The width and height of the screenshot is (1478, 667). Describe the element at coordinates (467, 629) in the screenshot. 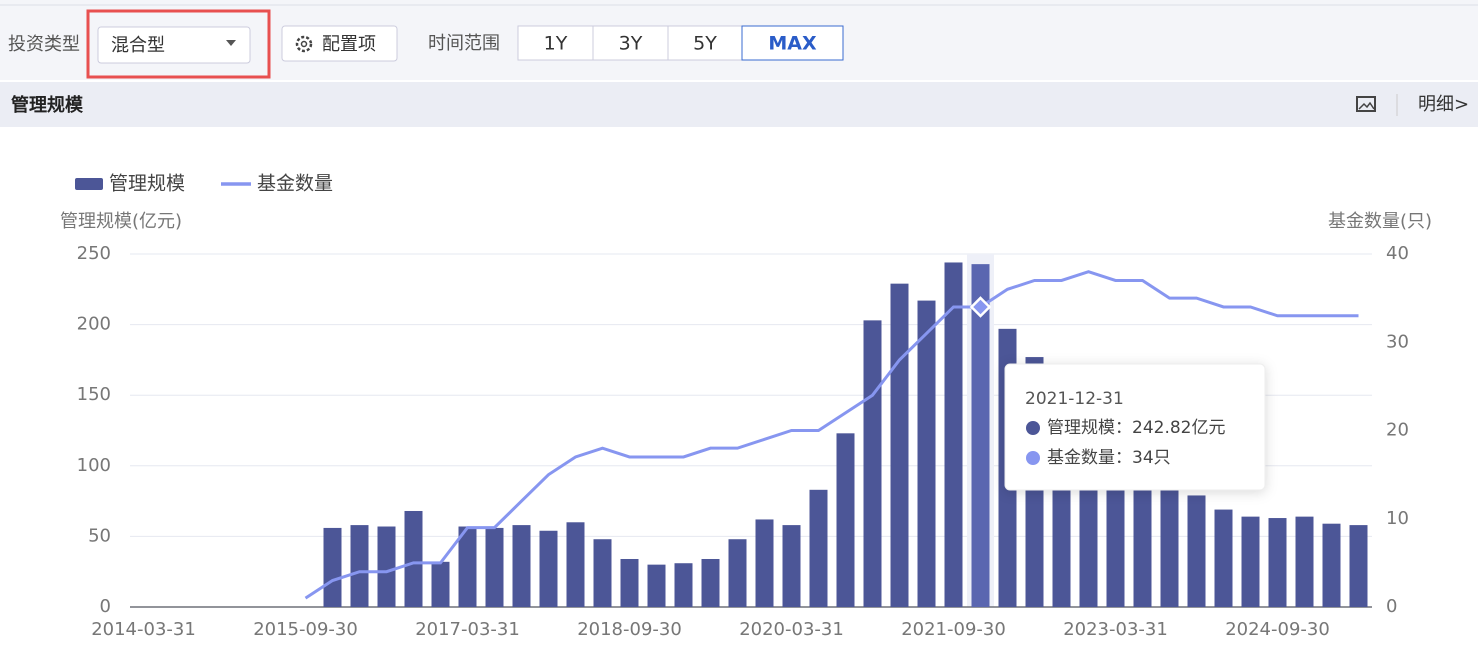

I see `x-tick-label: 2017-03-31` at that location.